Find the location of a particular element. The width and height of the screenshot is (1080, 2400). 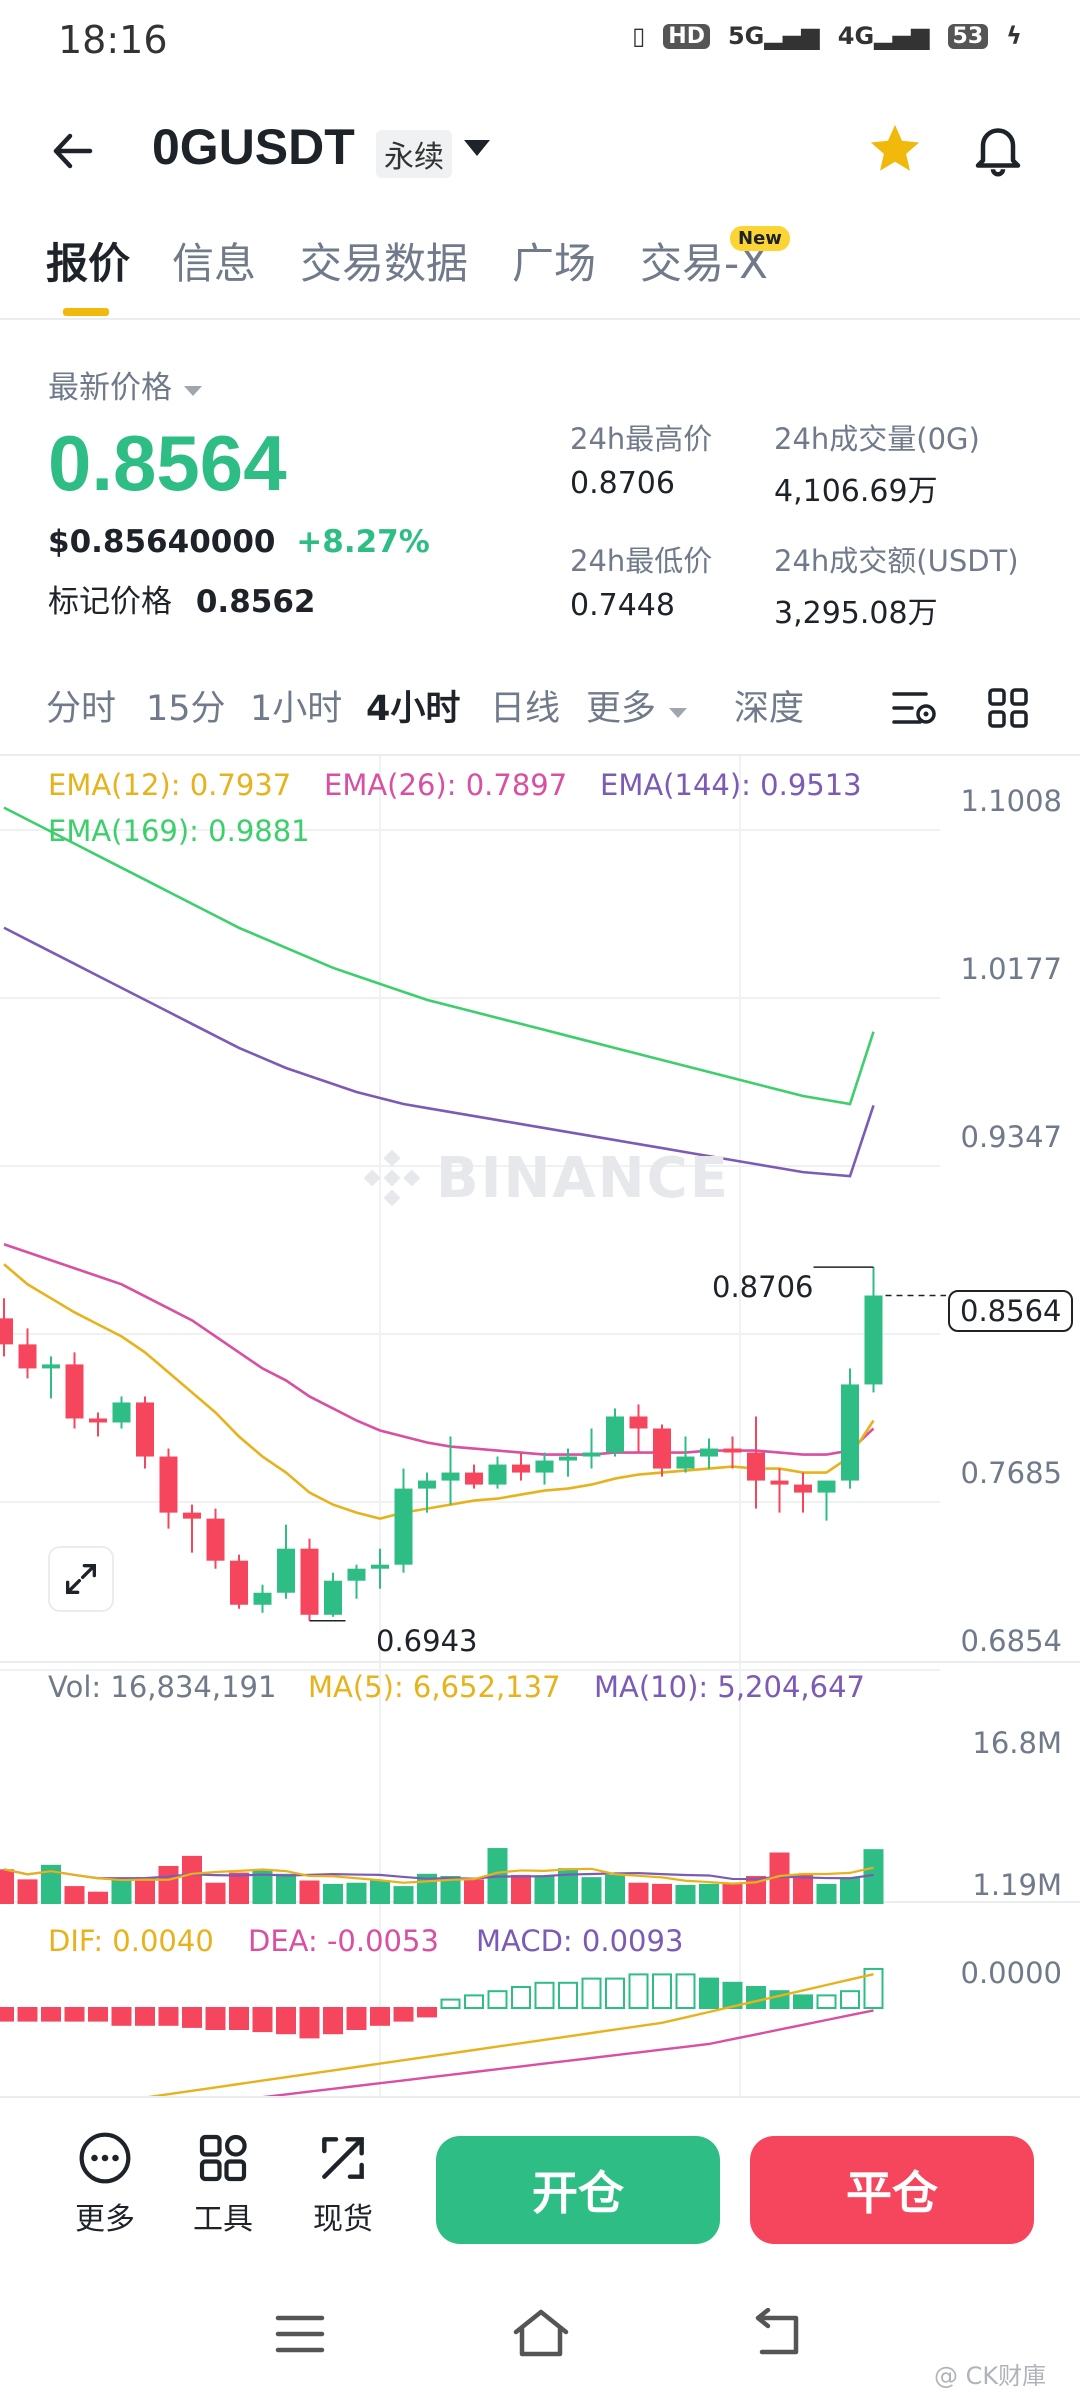

mark-price: 0.8562 is located at coordinates (255, 602).